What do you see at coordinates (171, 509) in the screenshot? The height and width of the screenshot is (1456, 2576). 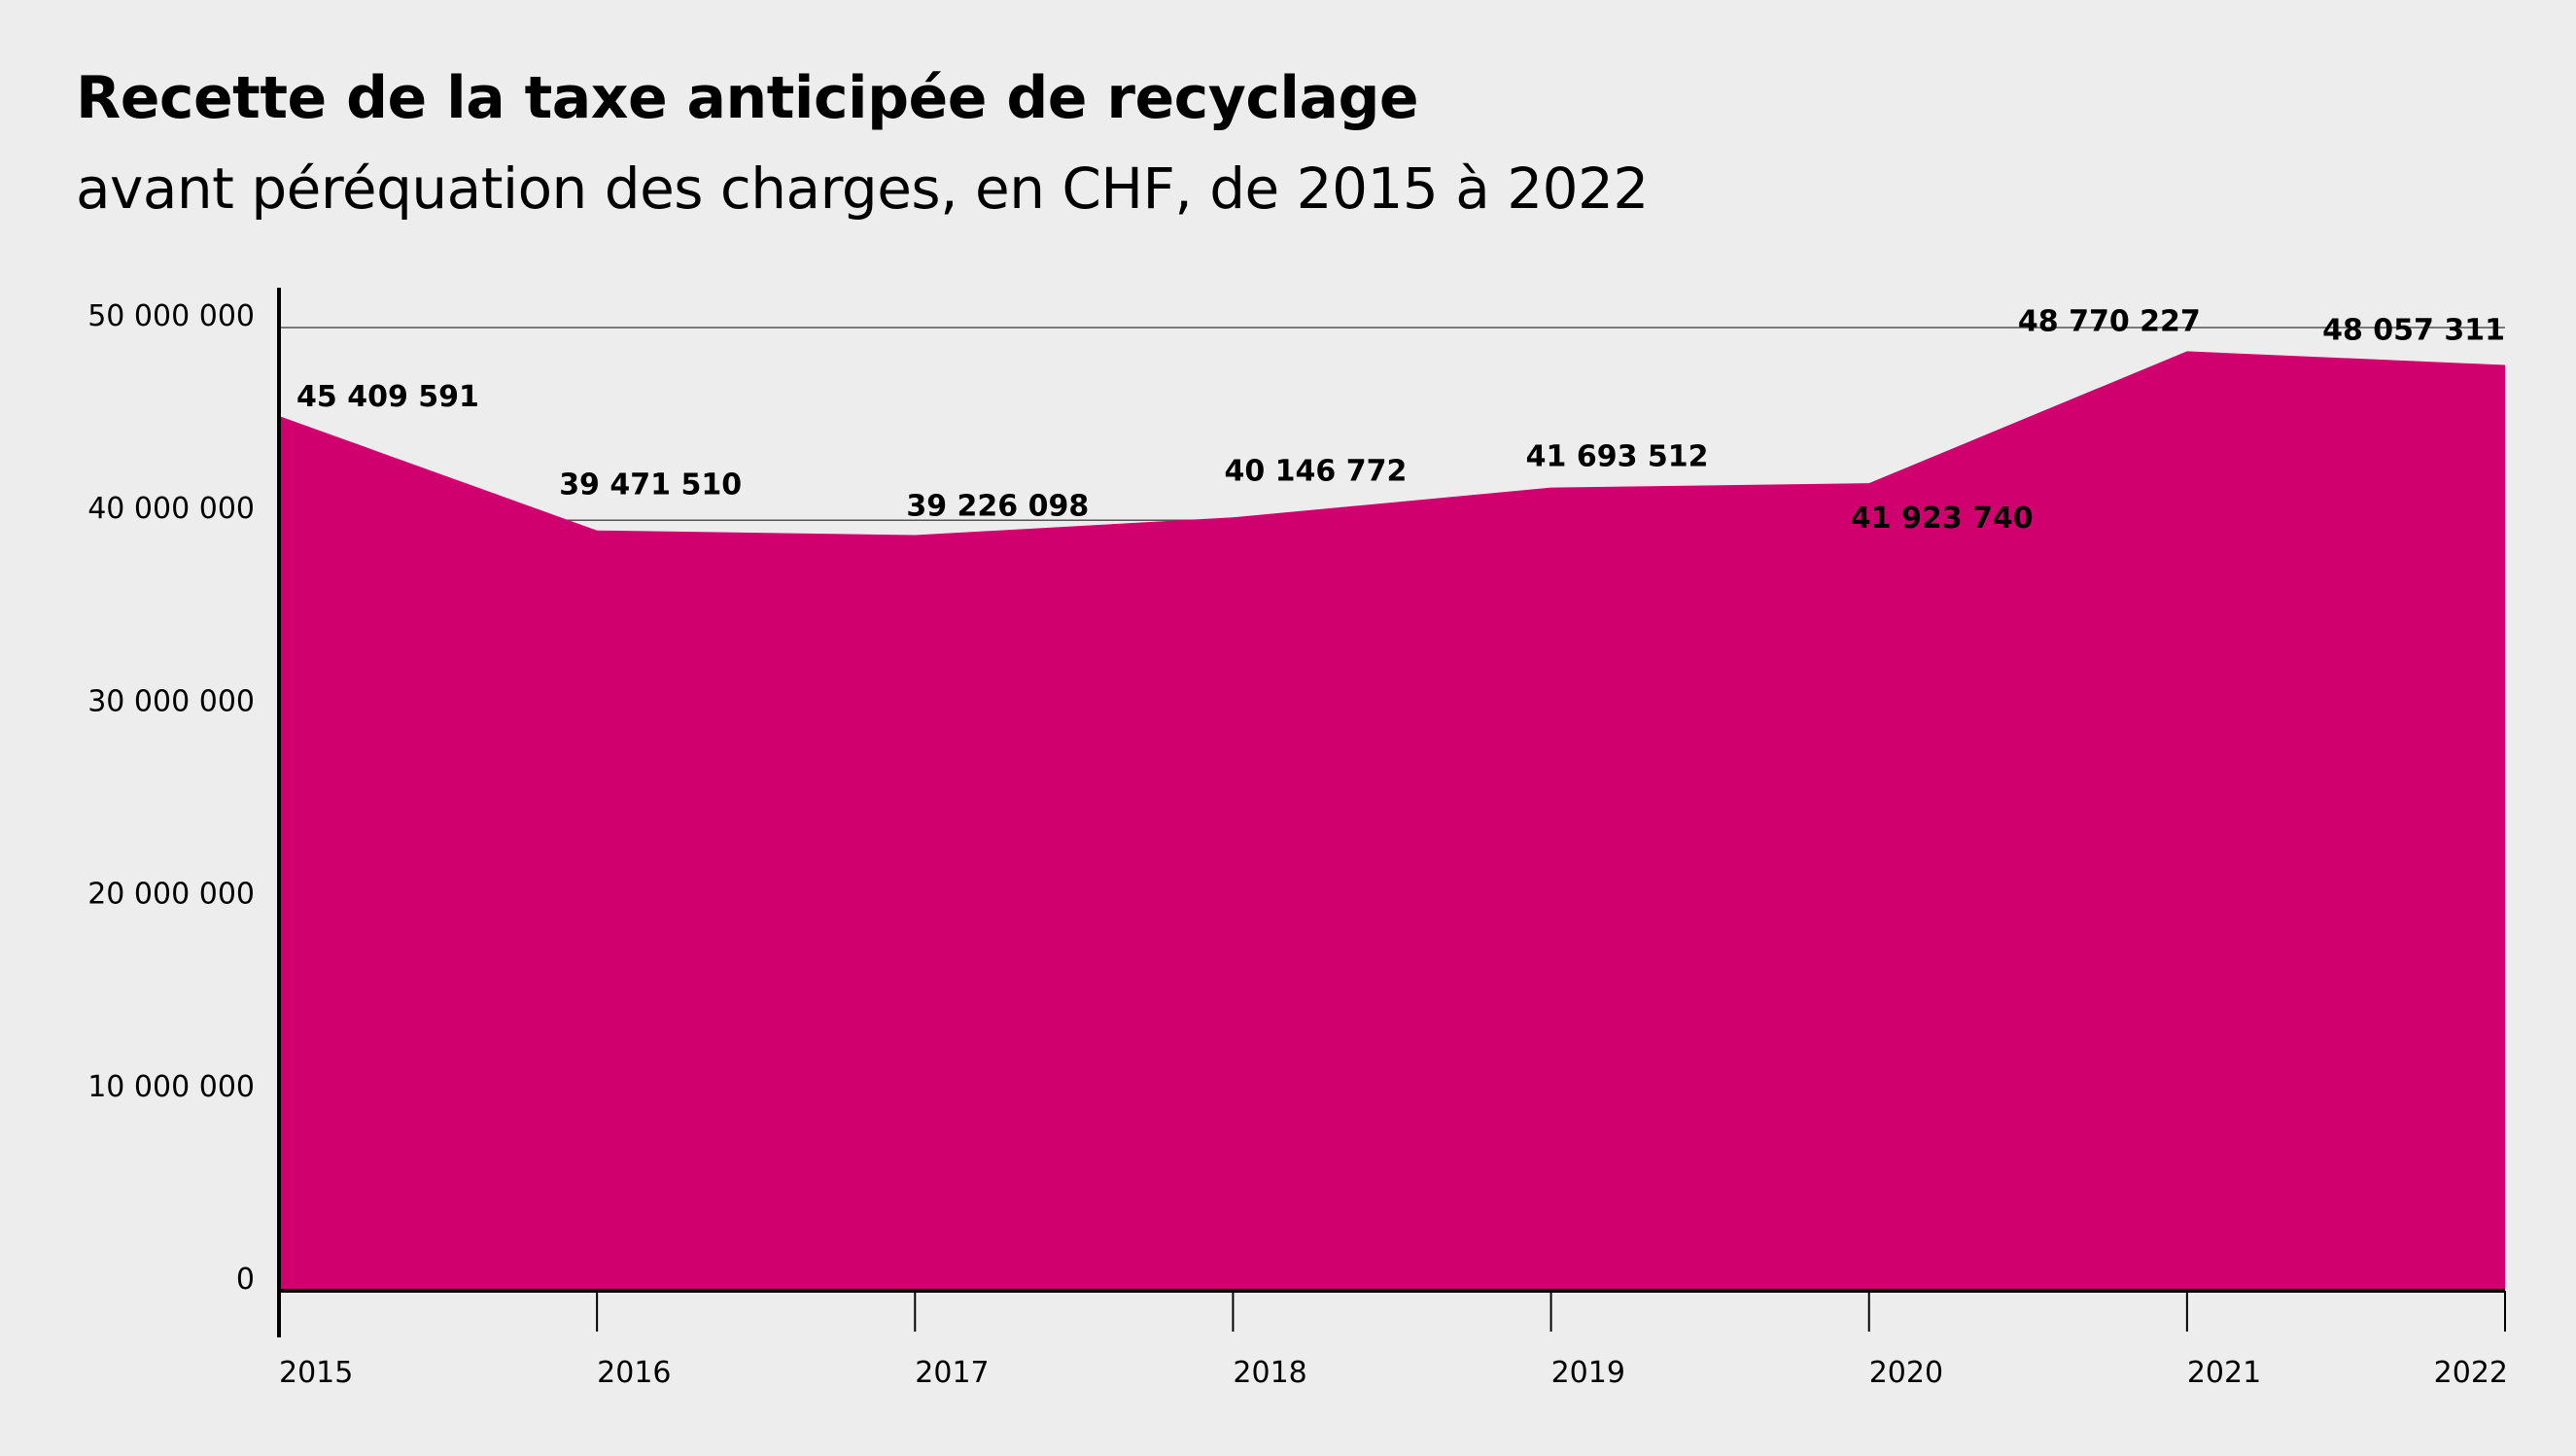 I see `y-tick-label: 40 000 000` at bounding box center [171, 509].